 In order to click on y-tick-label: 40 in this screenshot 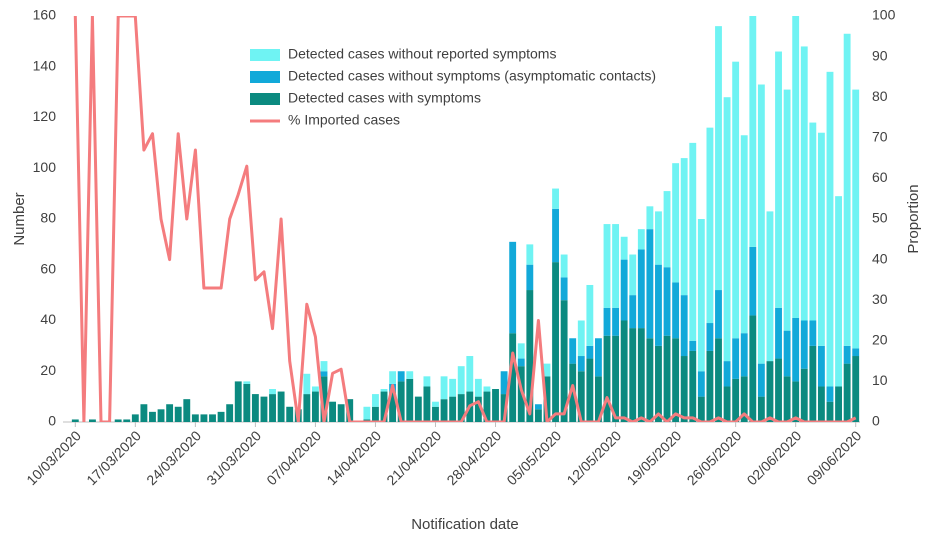, I will do `click(48, 319)`.